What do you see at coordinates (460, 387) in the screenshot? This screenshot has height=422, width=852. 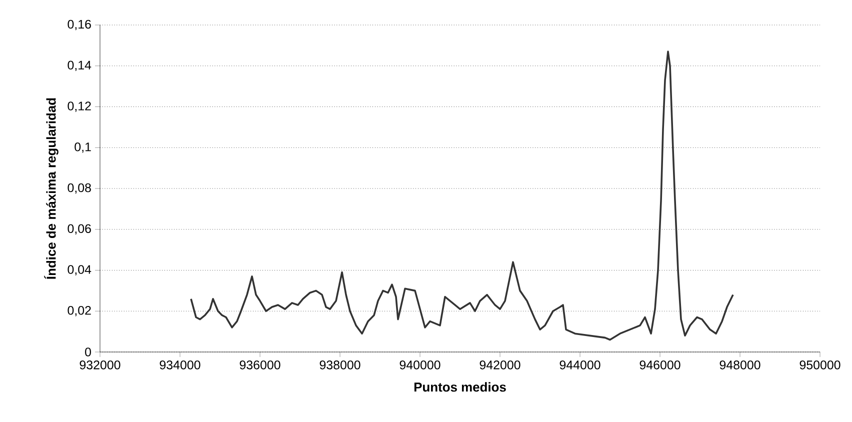 I see `x-axis-title: Puntos medios` at bounding box center [460, 387].